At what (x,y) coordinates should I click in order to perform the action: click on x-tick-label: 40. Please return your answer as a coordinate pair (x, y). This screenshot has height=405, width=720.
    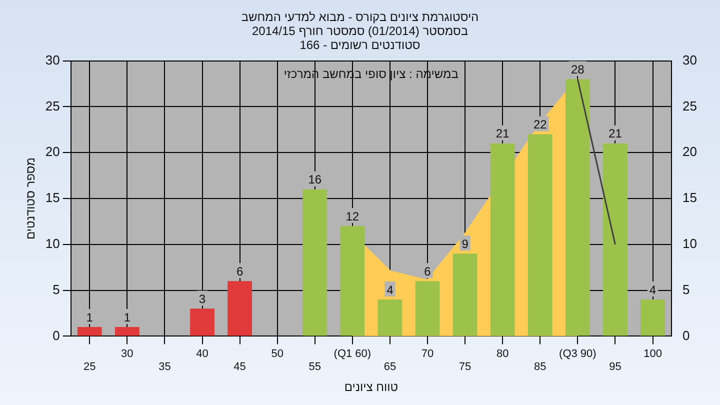
    Looking at the image, I should click on (202, 354).